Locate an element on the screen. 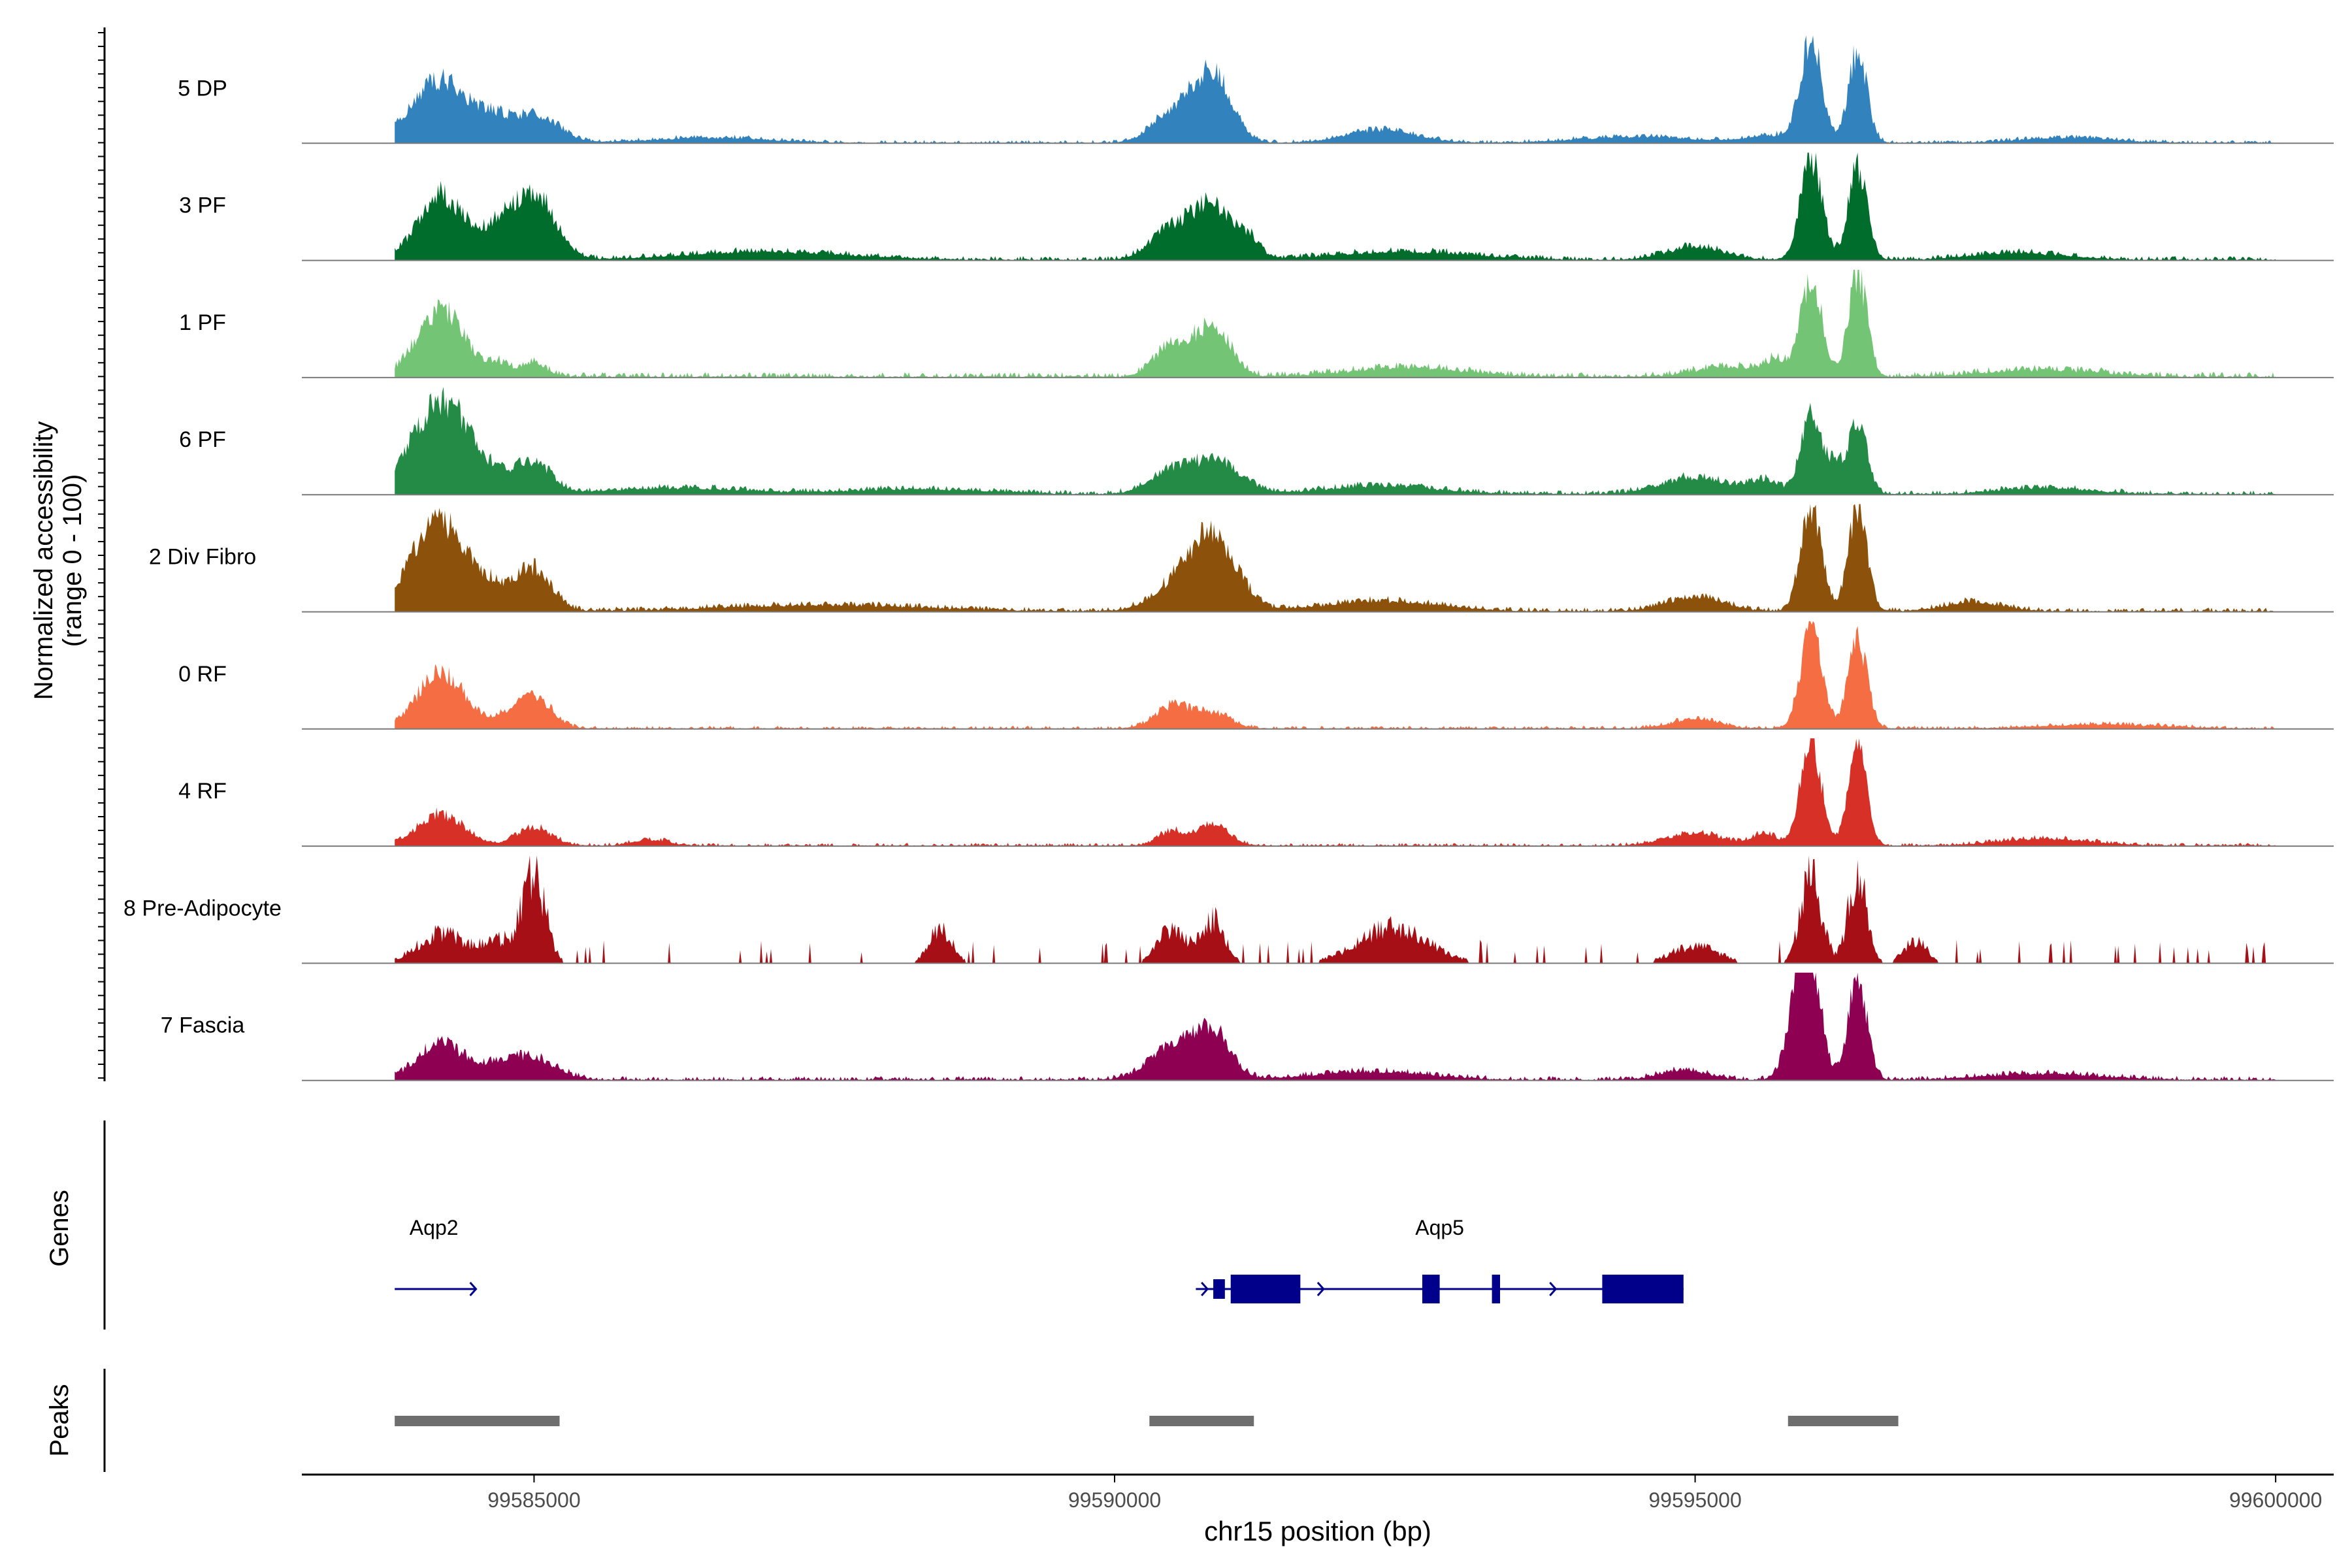  x-tick-label: 99600000 is located at coordinates (2275, 1500).